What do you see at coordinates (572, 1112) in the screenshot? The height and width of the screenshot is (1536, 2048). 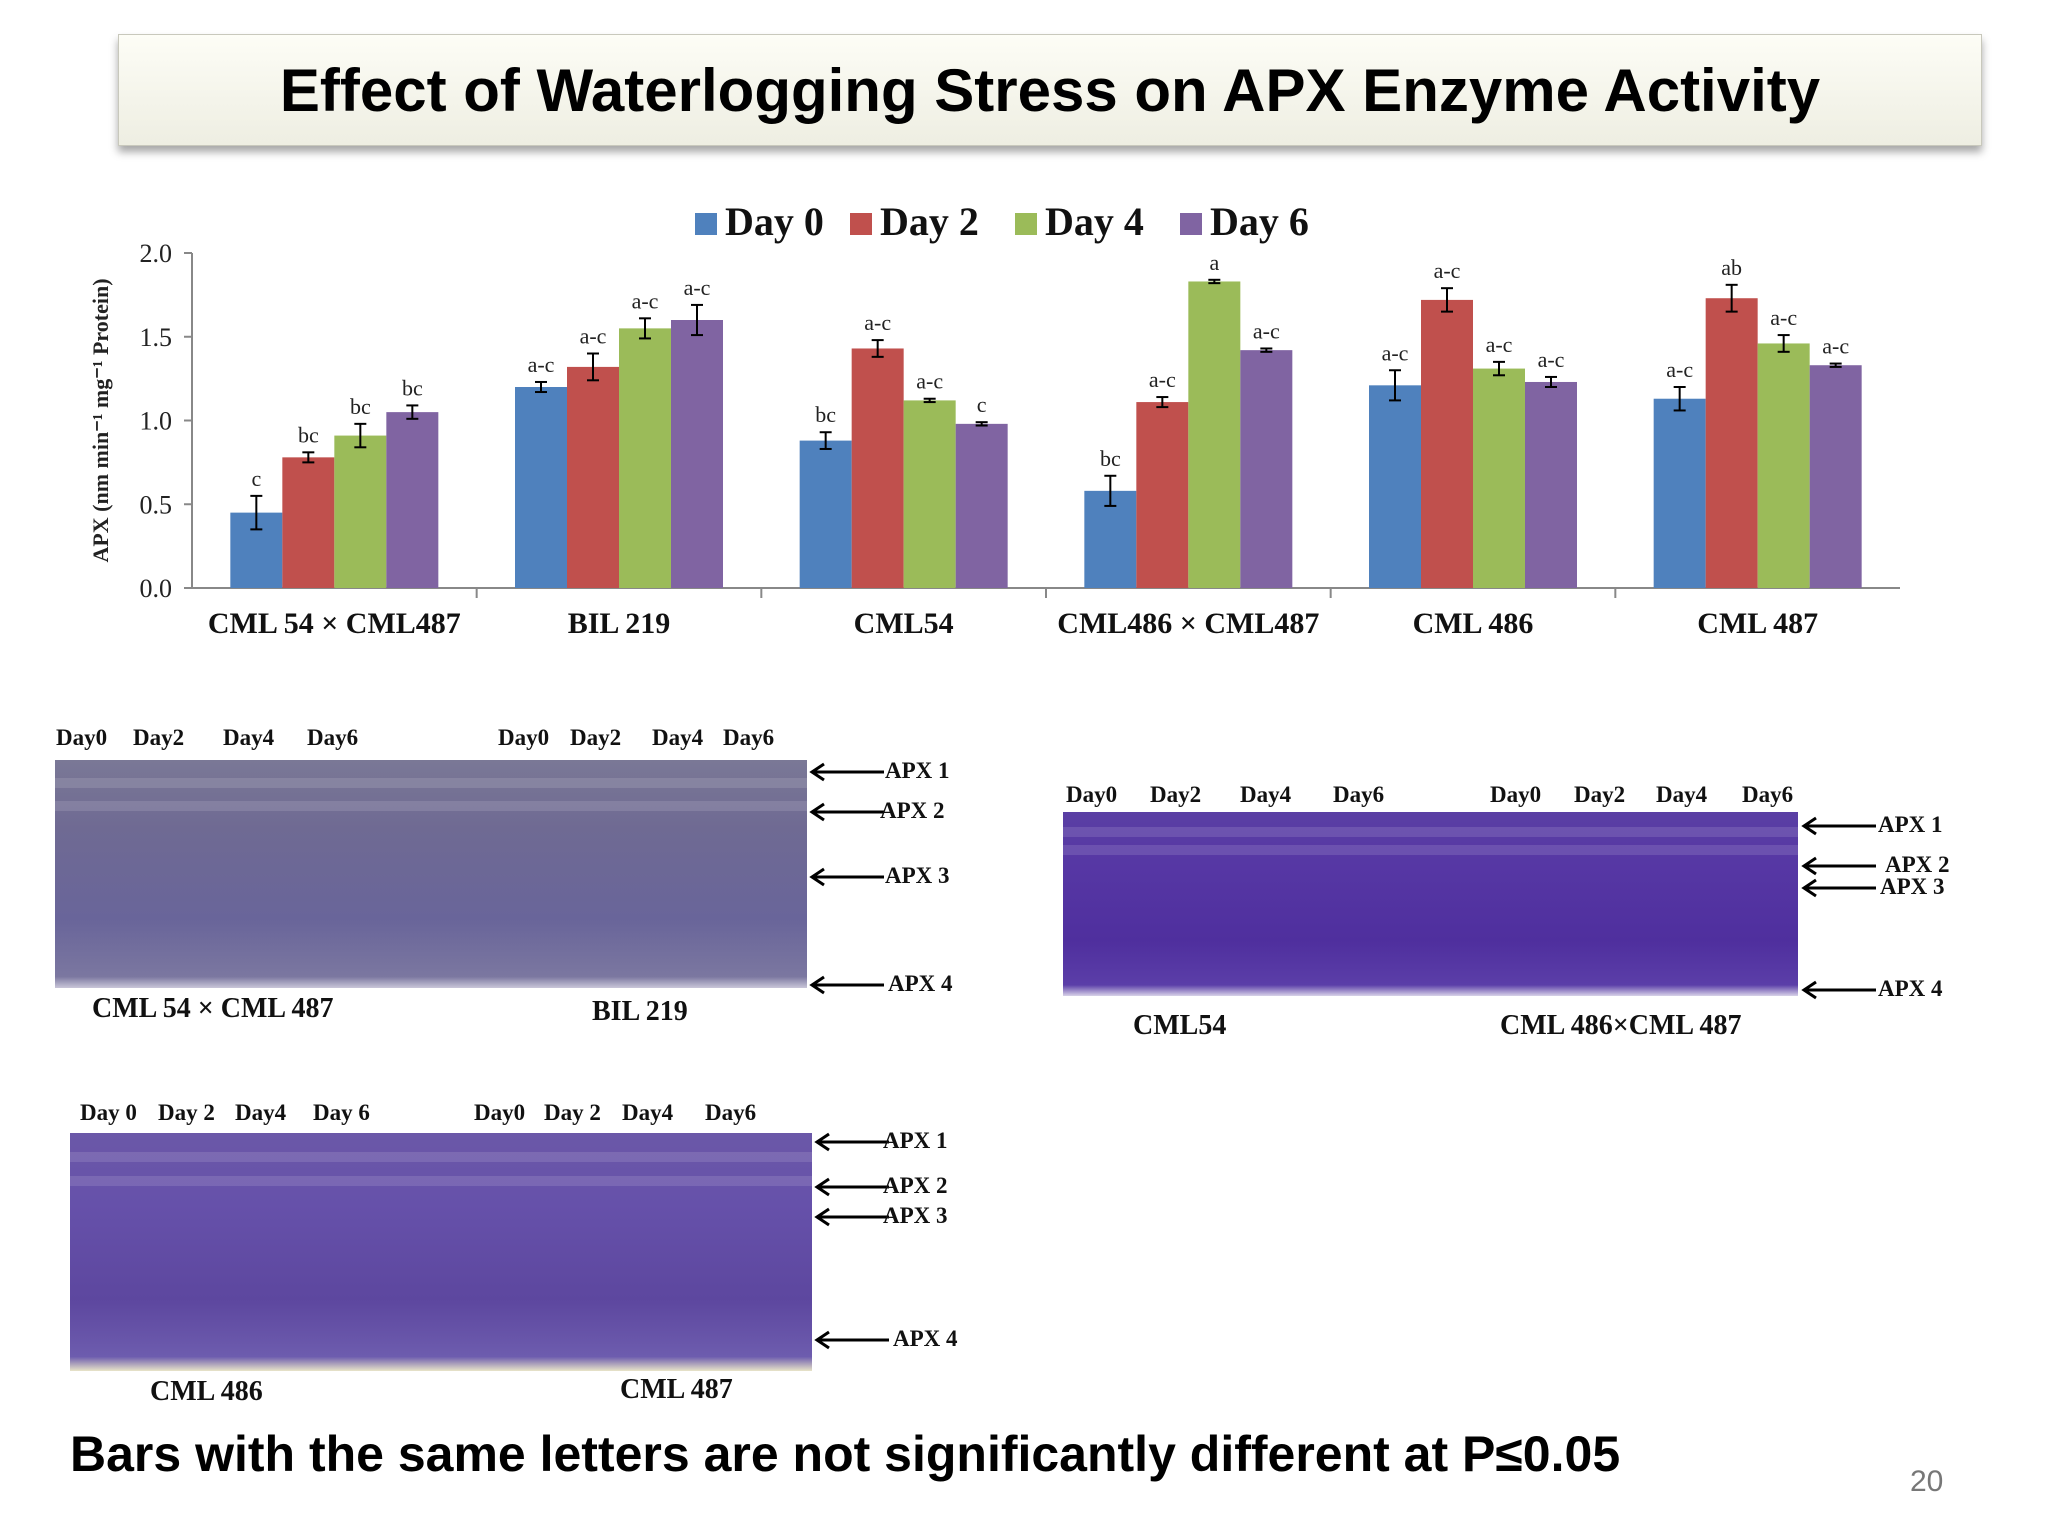 I see `lane-label: Day 2` at bounding box center [572, 1112].